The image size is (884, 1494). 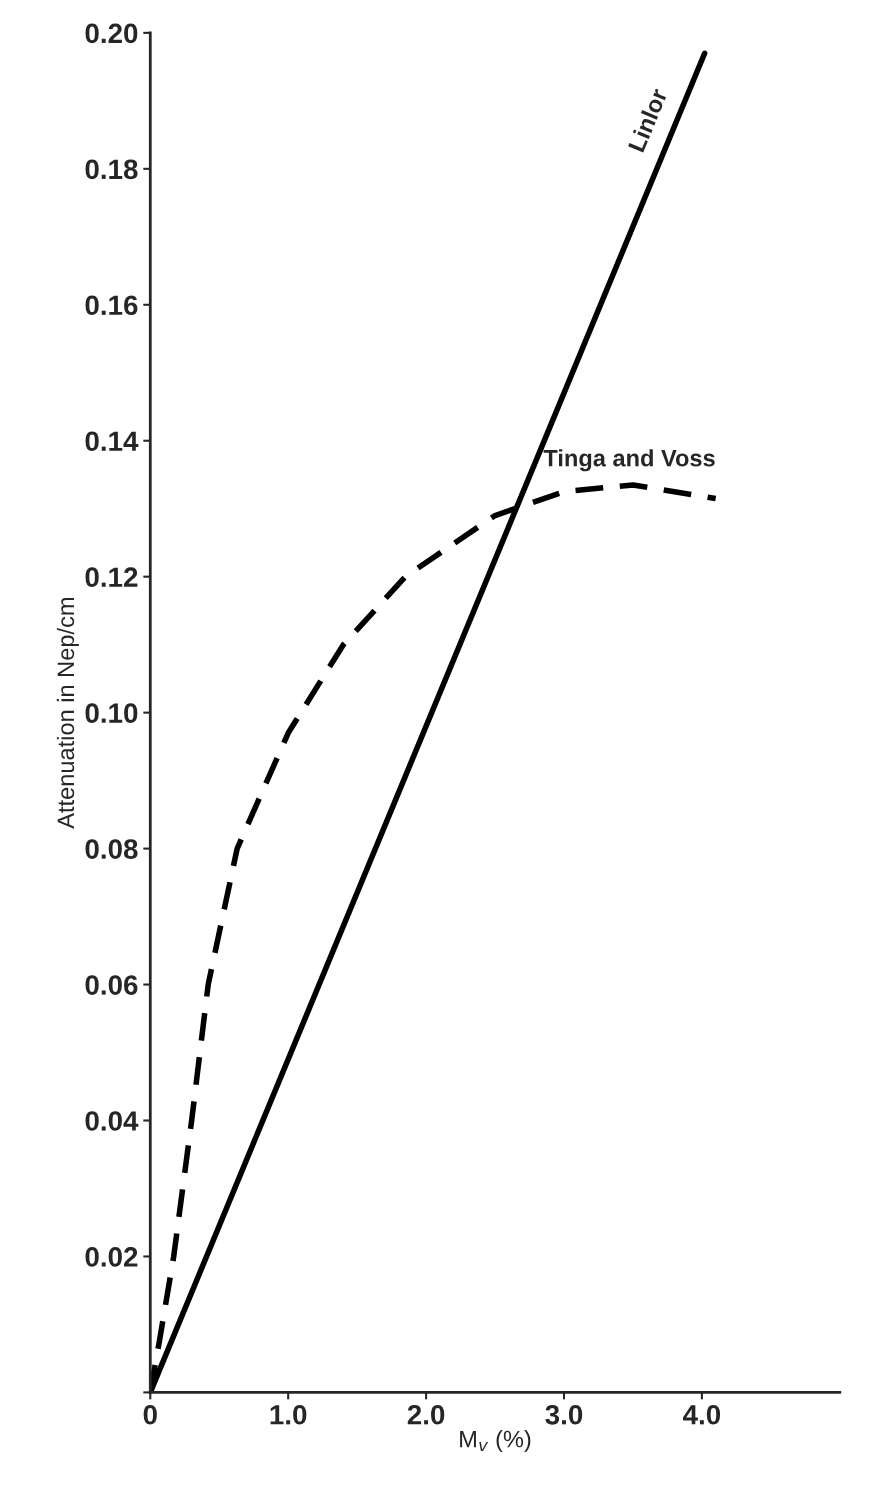 What do you see at coordinates (111, 1257) in the screenshot?
I see `y-tick-label: 0.02` at bounding box center [111, 1257].